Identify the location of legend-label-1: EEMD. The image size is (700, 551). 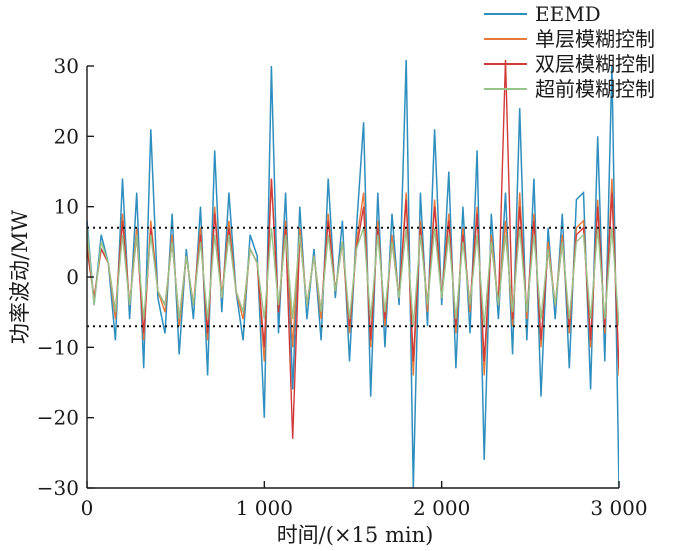
(568, 14).